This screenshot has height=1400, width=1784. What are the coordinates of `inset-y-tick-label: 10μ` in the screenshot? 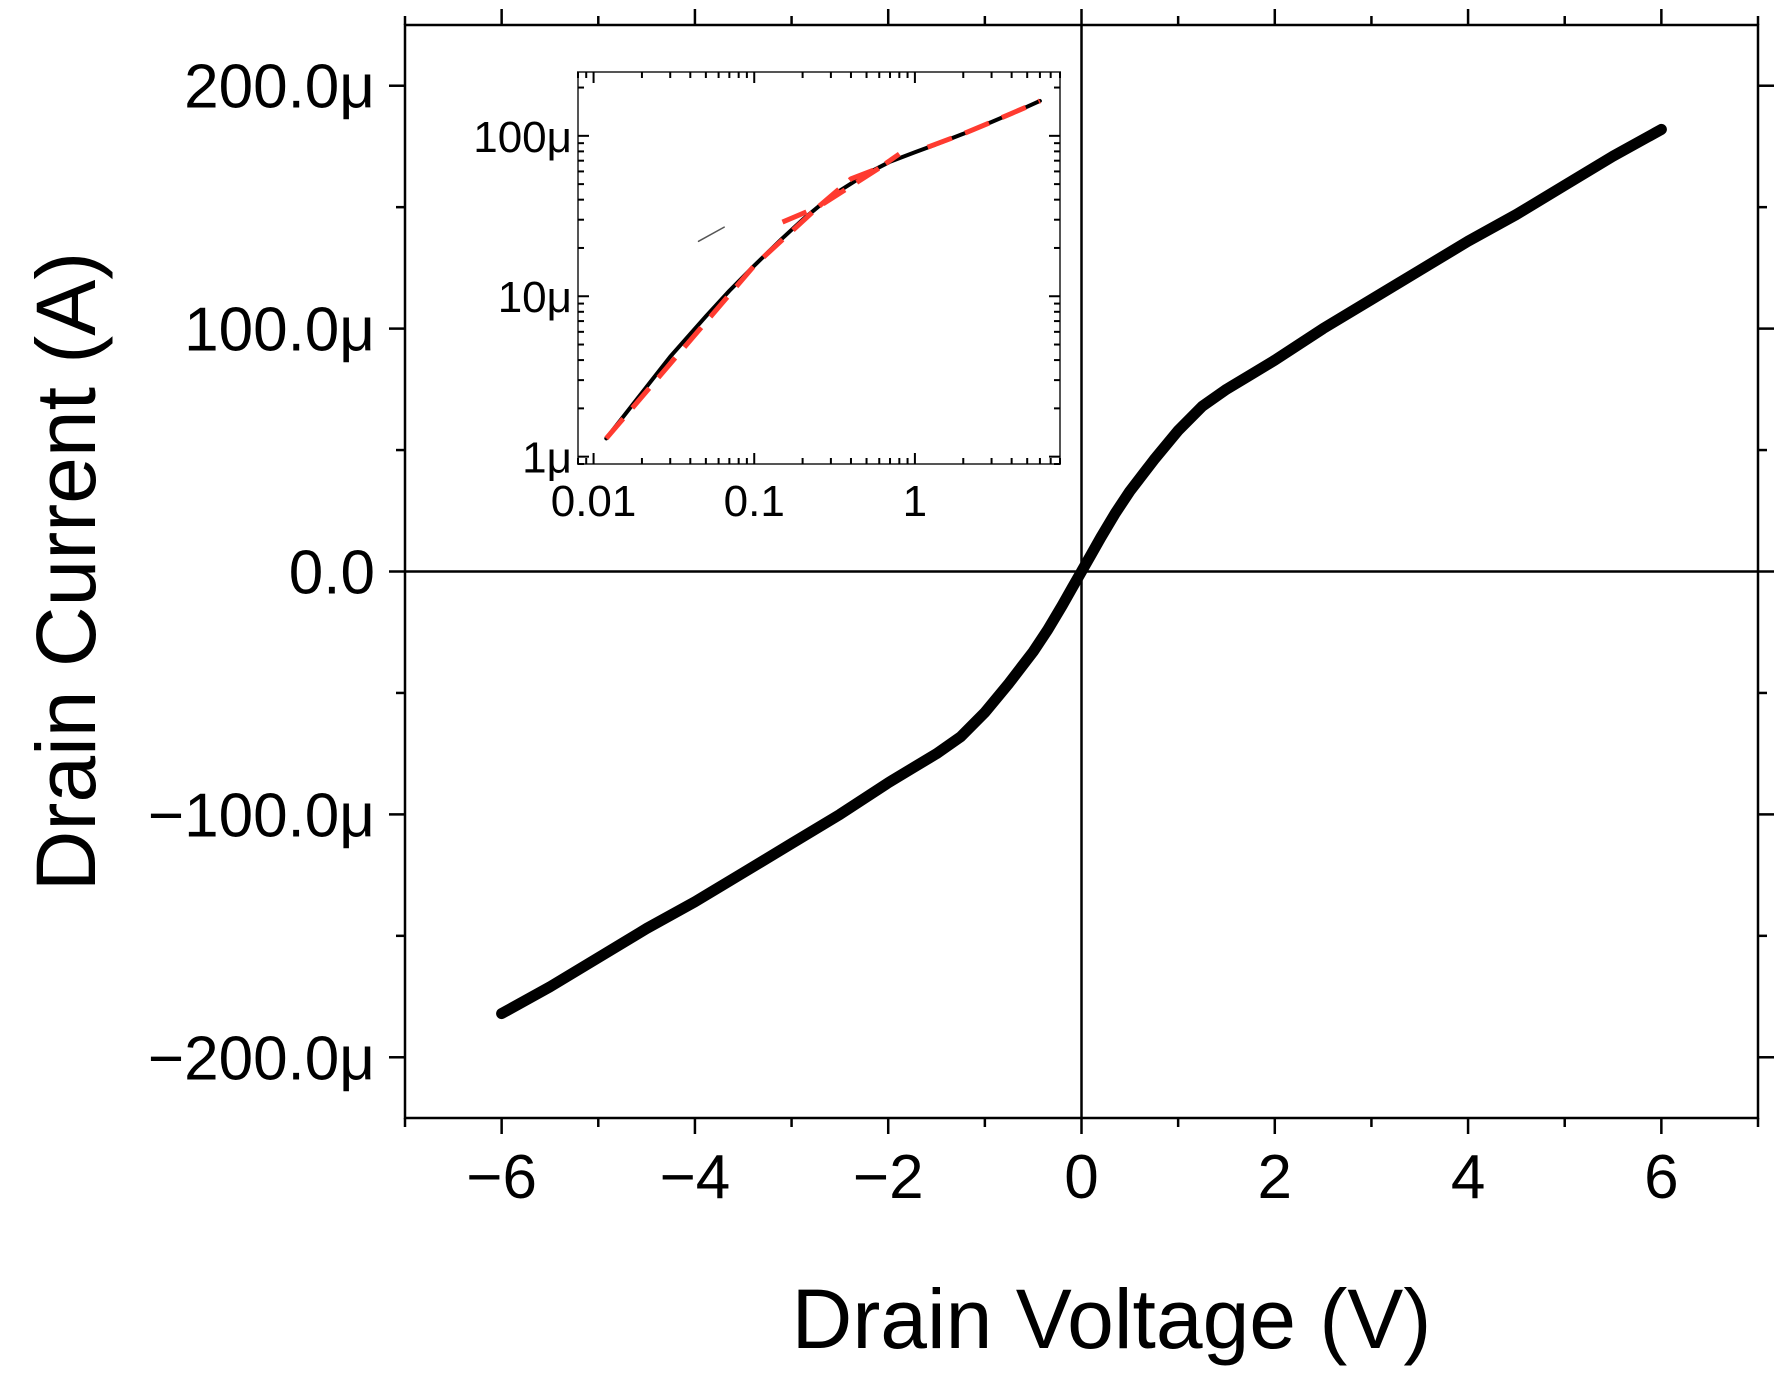 It's located at (535, 297).